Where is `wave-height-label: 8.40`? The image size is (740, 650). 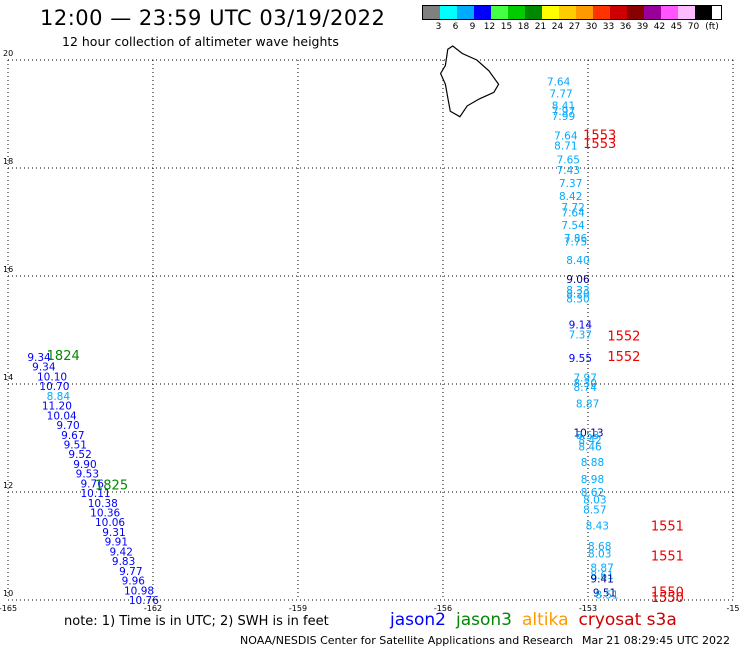
wave-height-label: 8.40 is located at coordinates (577, 261).